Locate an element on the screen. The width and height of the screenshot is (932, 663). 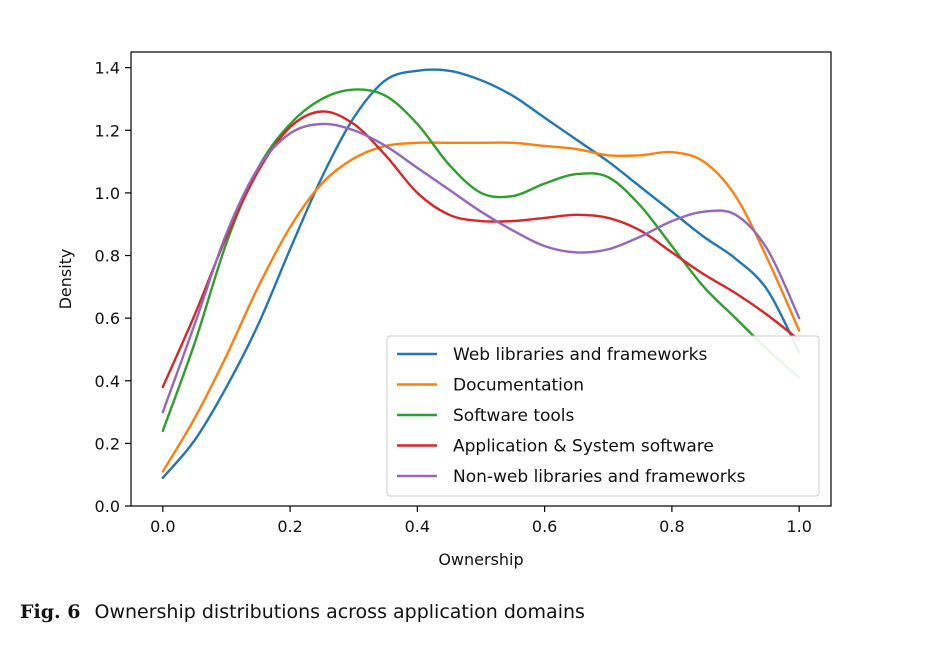
figure-number: Fig. 6 is located at coordinates (50, 612).